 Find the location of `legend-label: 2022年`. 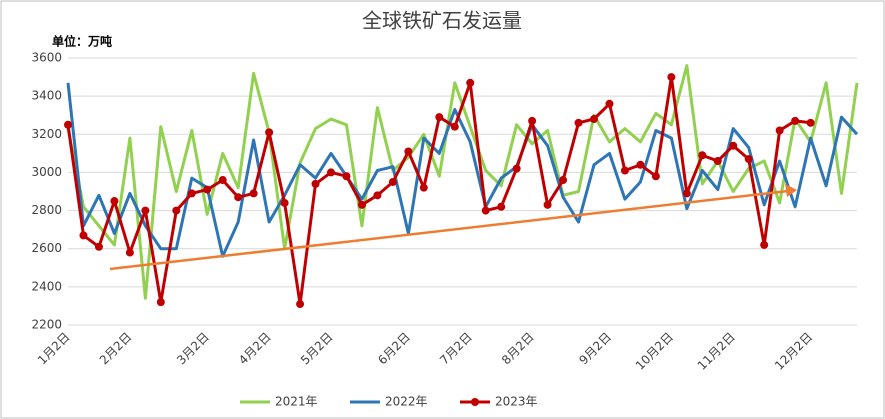

legend-label: 2022年 is located at coordinates (406, 402).